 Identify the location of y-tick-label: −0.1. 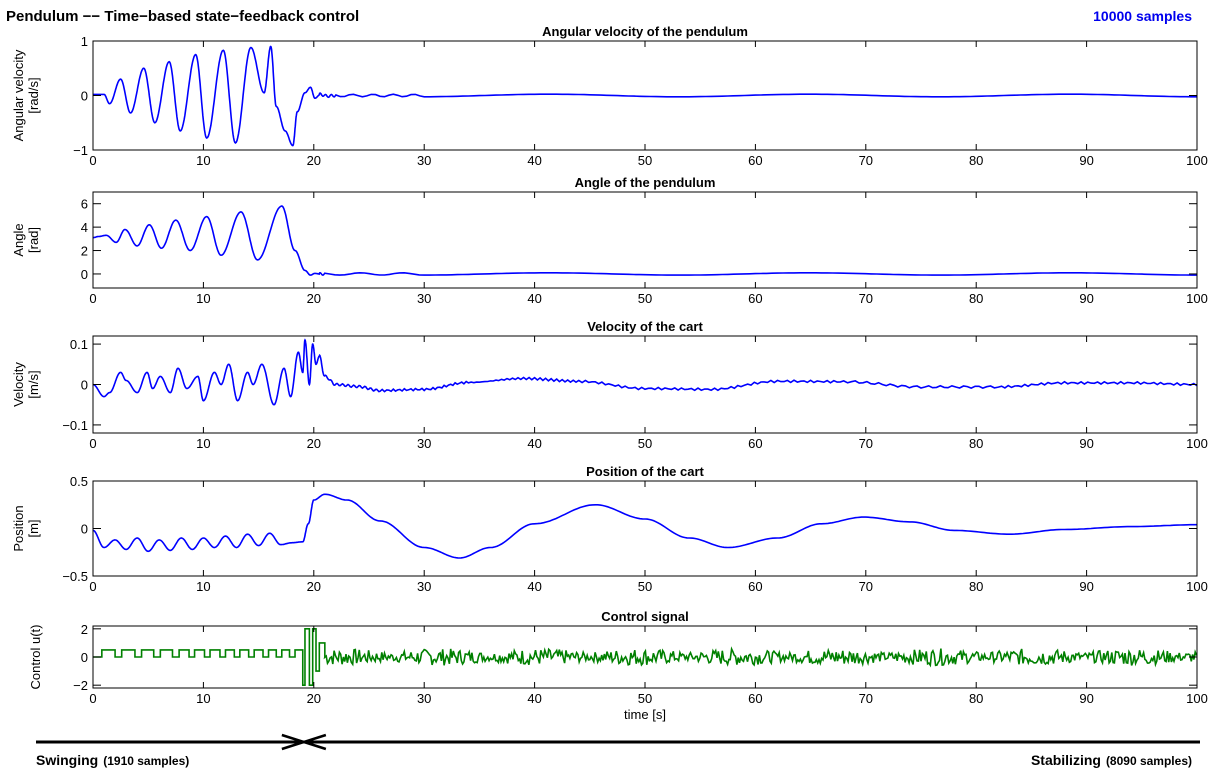
(75, 425).